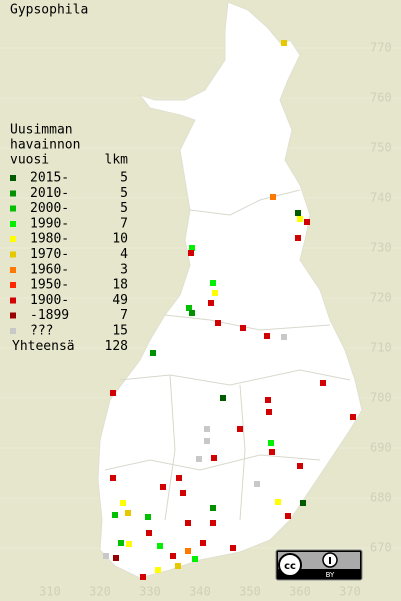  What do you see at coordinates (381, 248) in the screenshot?
I see `y-label: 730` at bounding box center [381, 248].